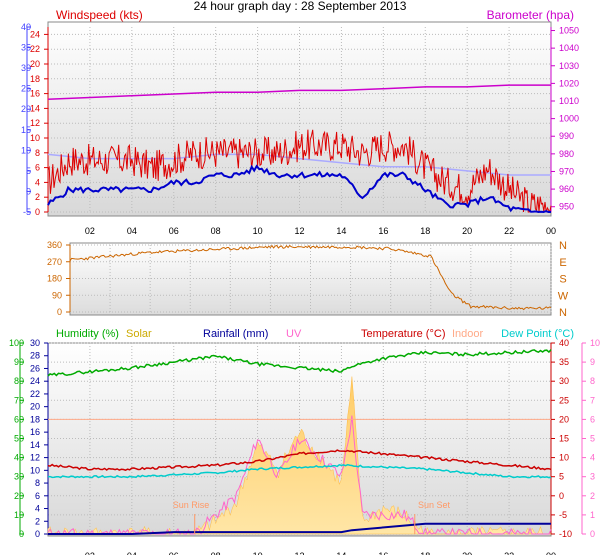  Describe the element at coordinates (564, 362) in the screenshot. I see `temperature-tick-label: 35` at that location.